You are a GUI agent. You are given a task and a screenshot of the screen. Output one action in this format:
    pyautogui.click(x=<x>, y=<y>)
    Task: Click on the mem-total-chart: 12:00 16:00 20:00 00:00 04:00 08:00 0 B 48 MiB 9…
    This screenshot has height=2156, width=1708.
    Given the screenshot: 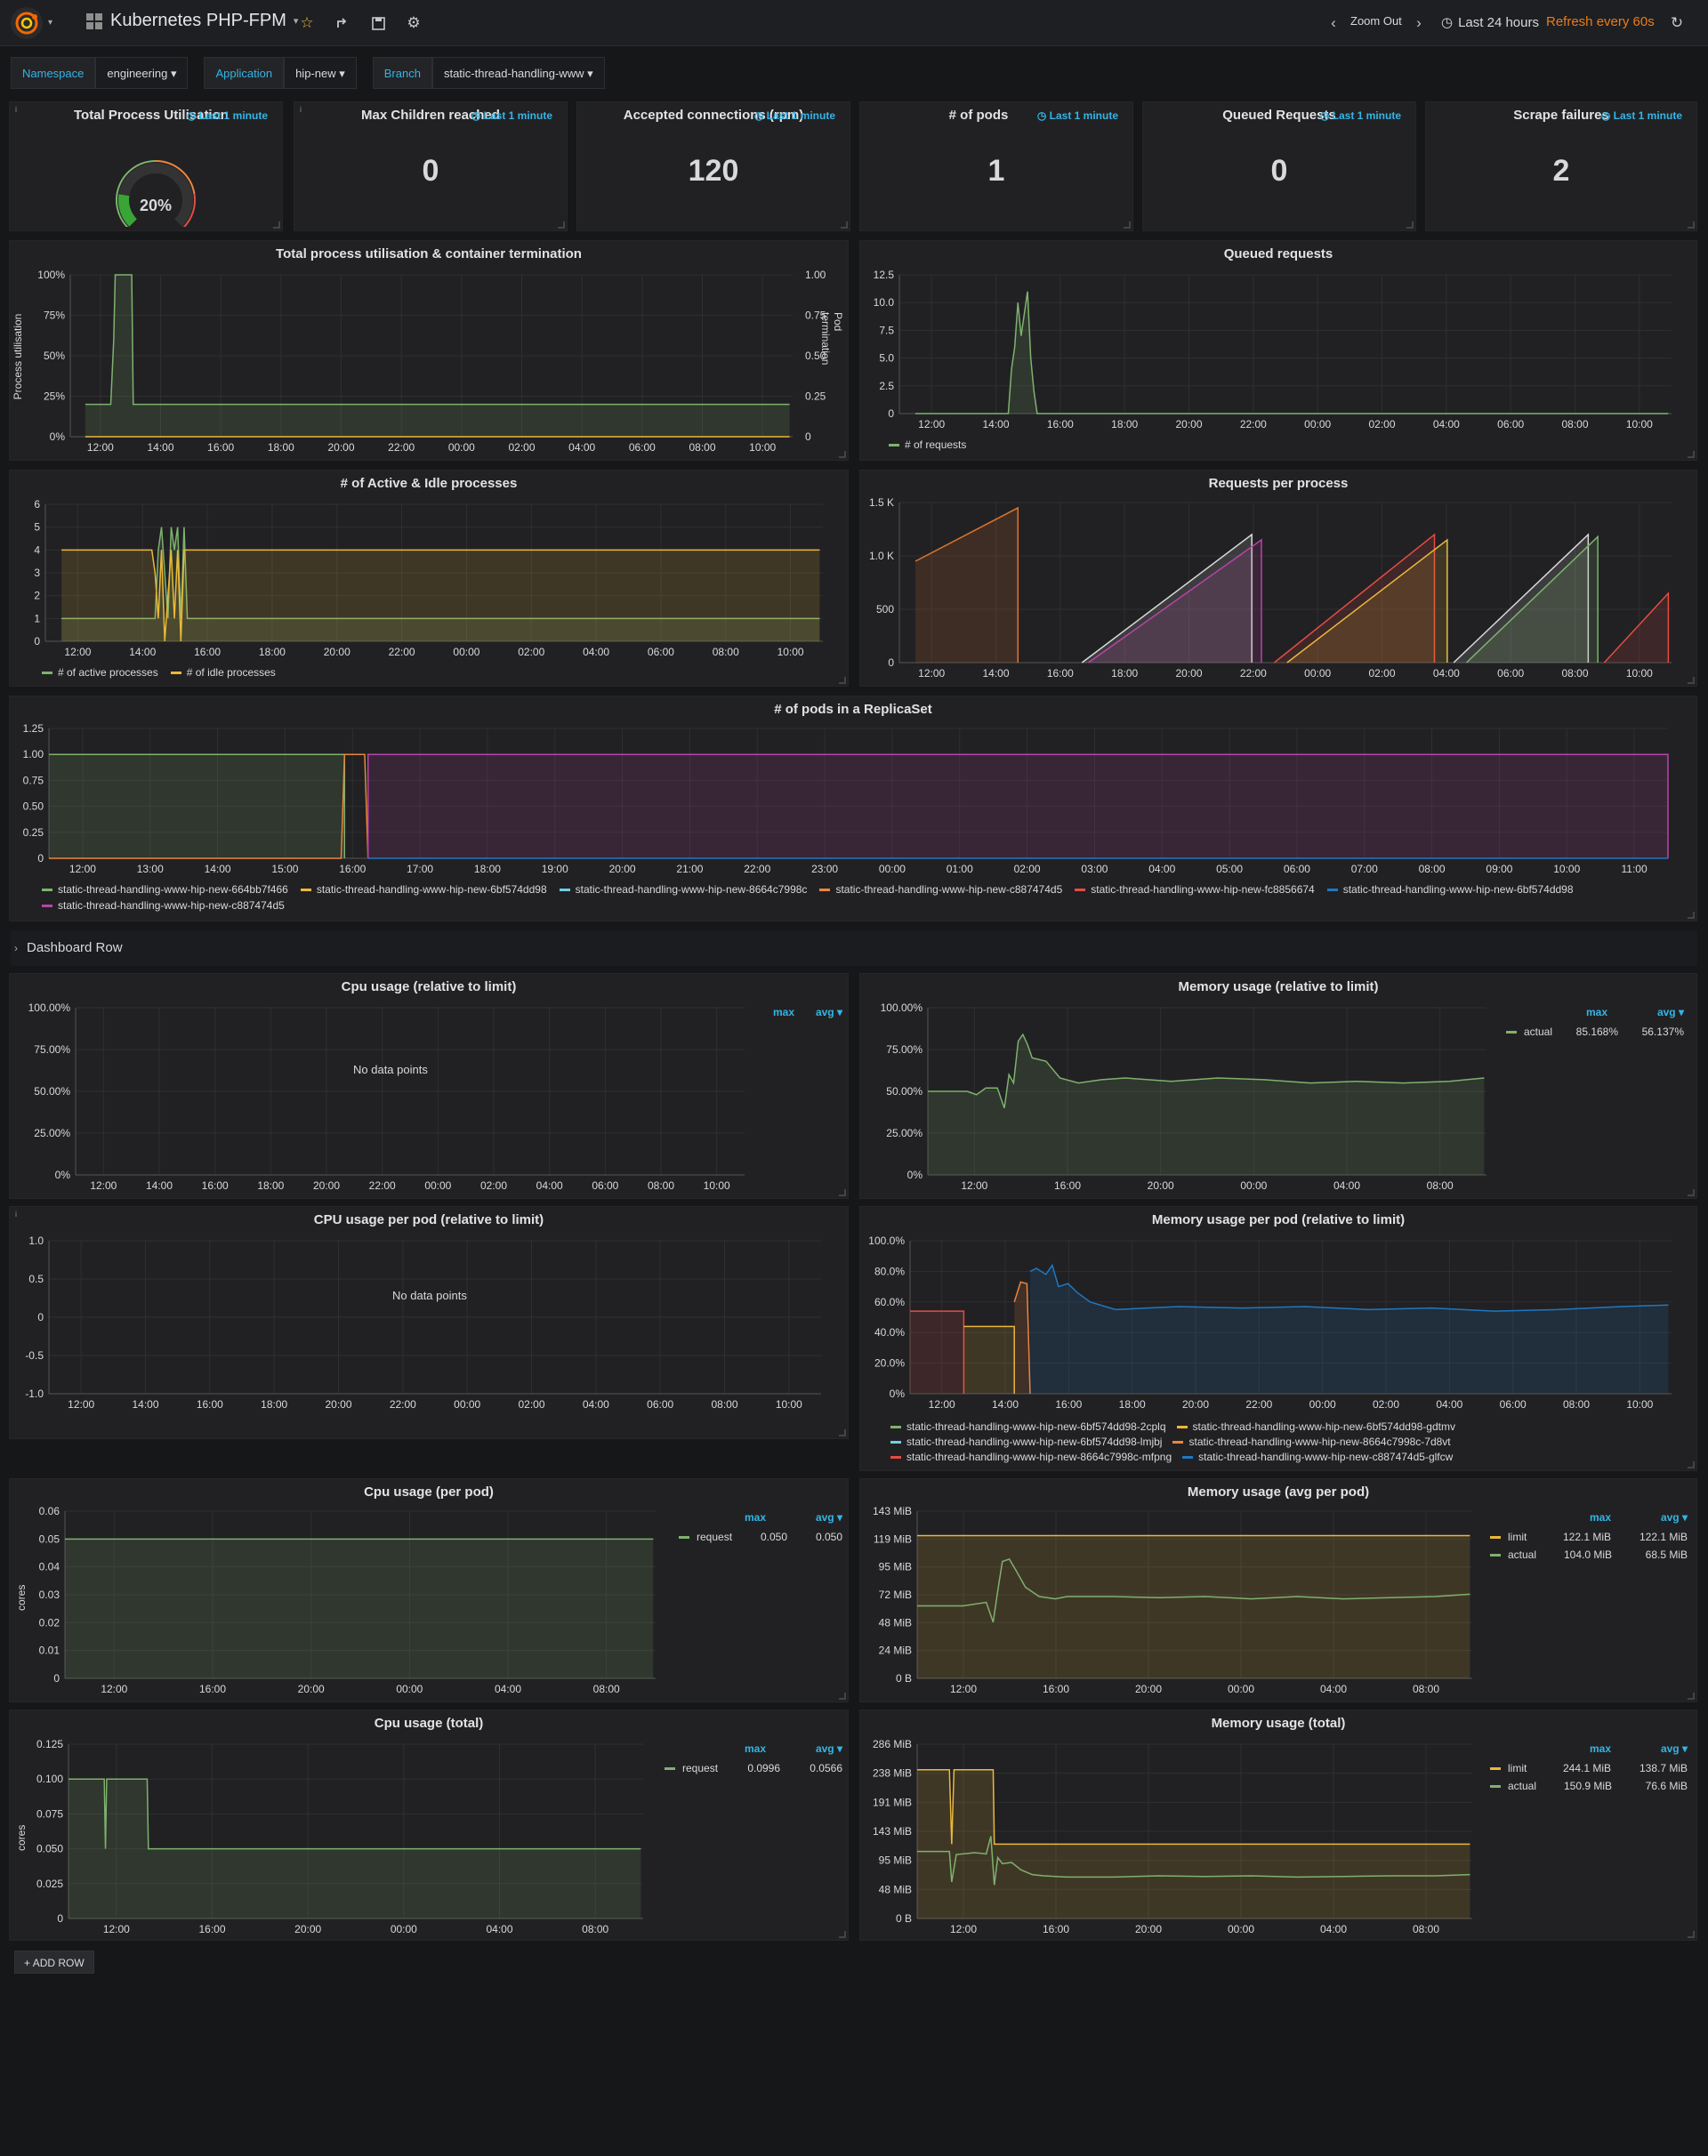 What is the action you would take?
    pyautogui.click(x=1278, y=1825)
    